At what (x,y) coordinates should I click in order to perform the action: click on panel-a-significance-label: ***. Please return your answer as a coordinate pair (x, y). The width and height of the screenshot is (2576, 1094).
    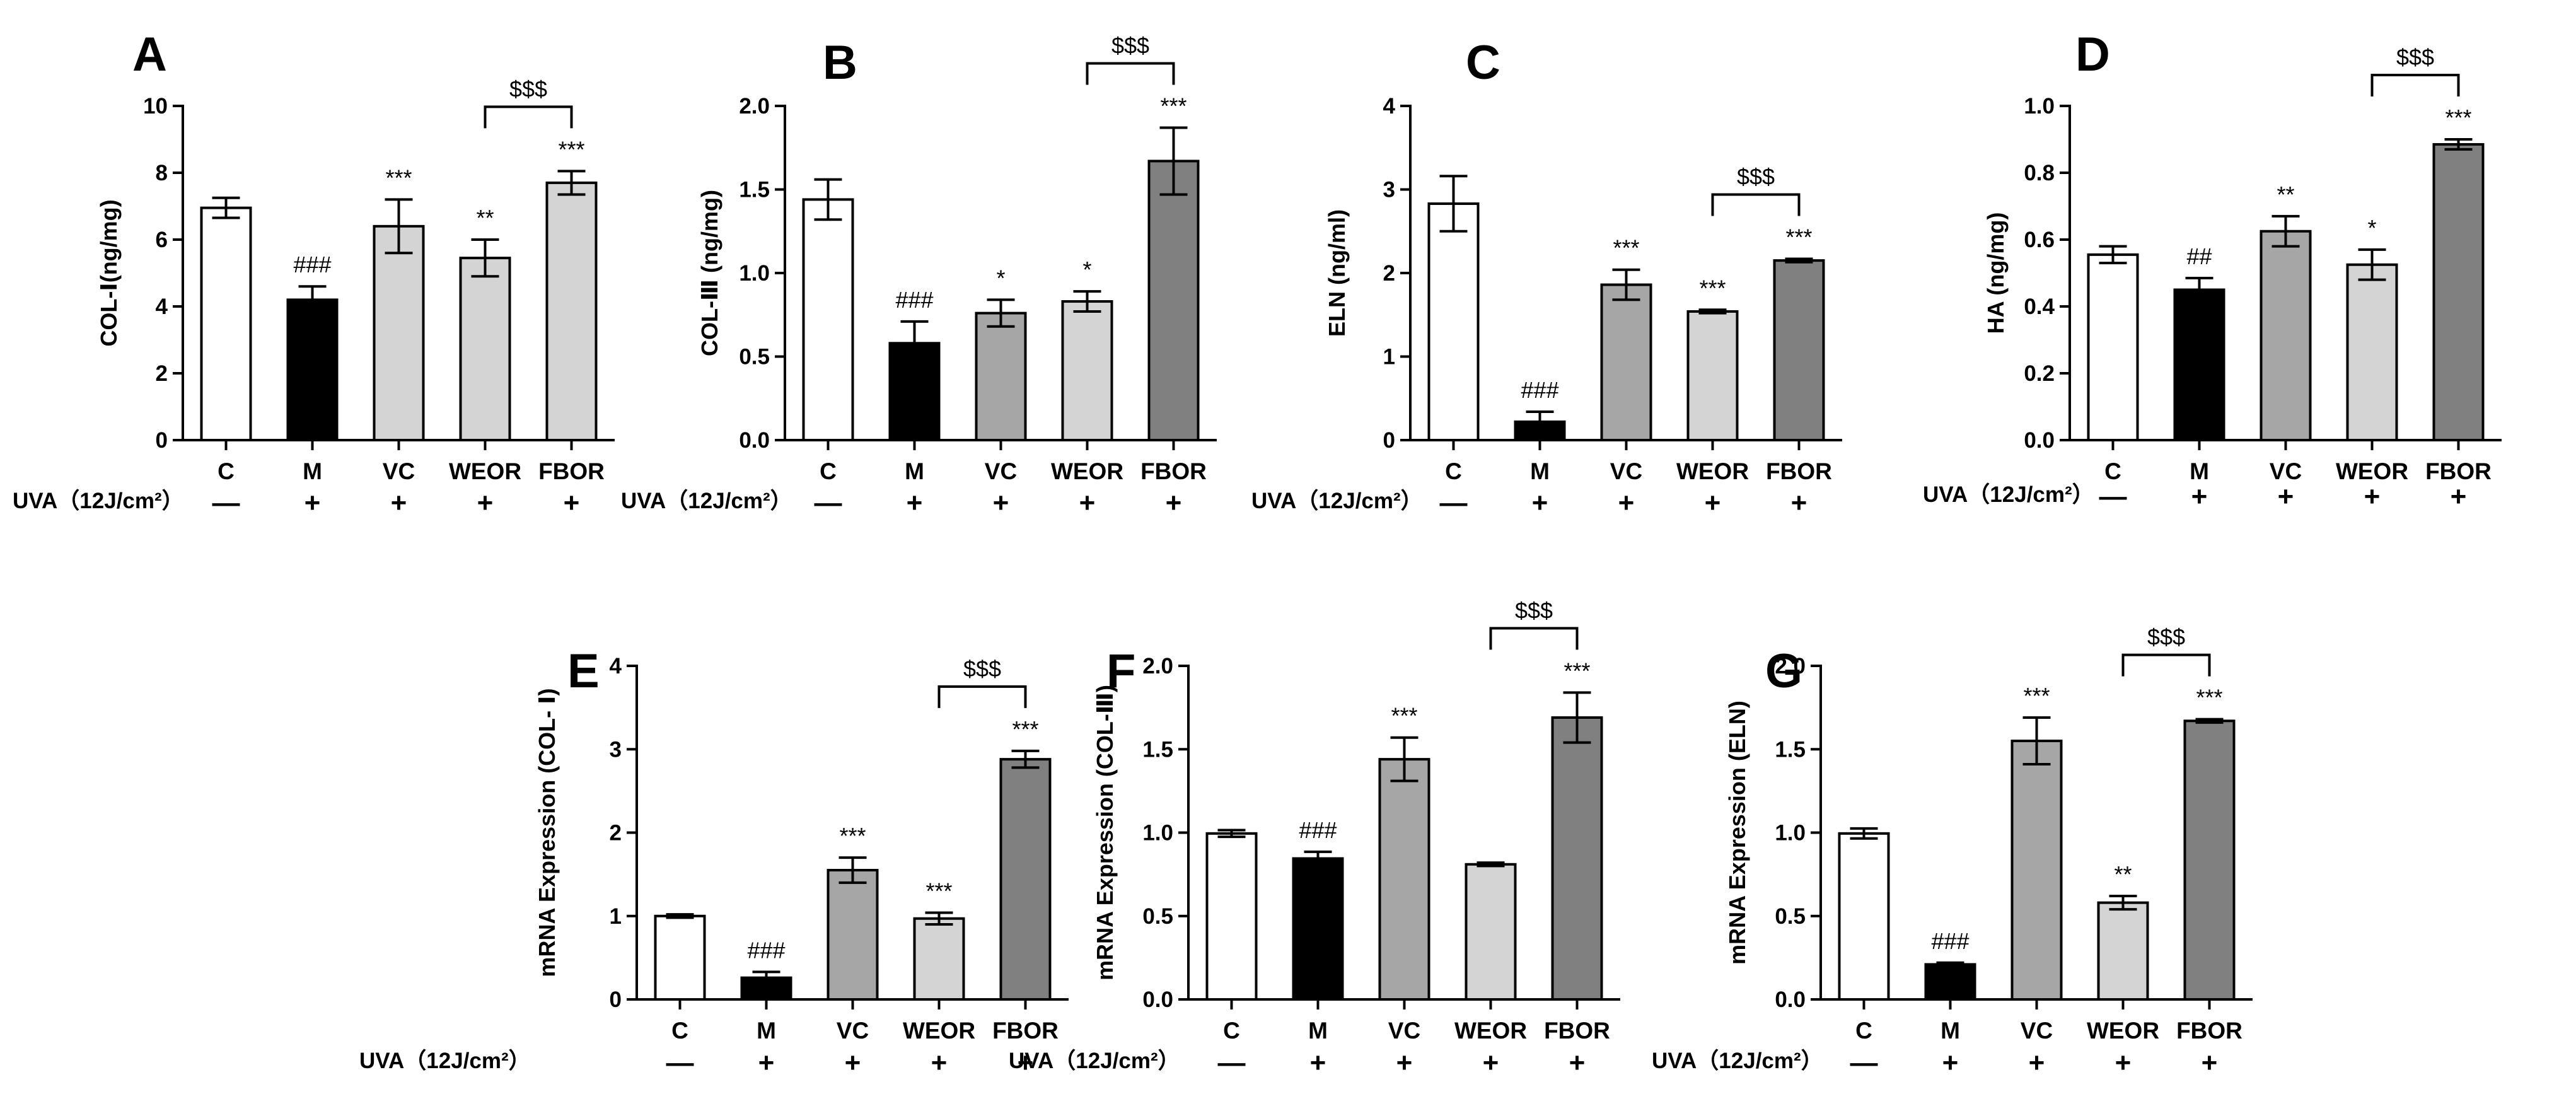
    Looking at the image, I should click on (399, 177).